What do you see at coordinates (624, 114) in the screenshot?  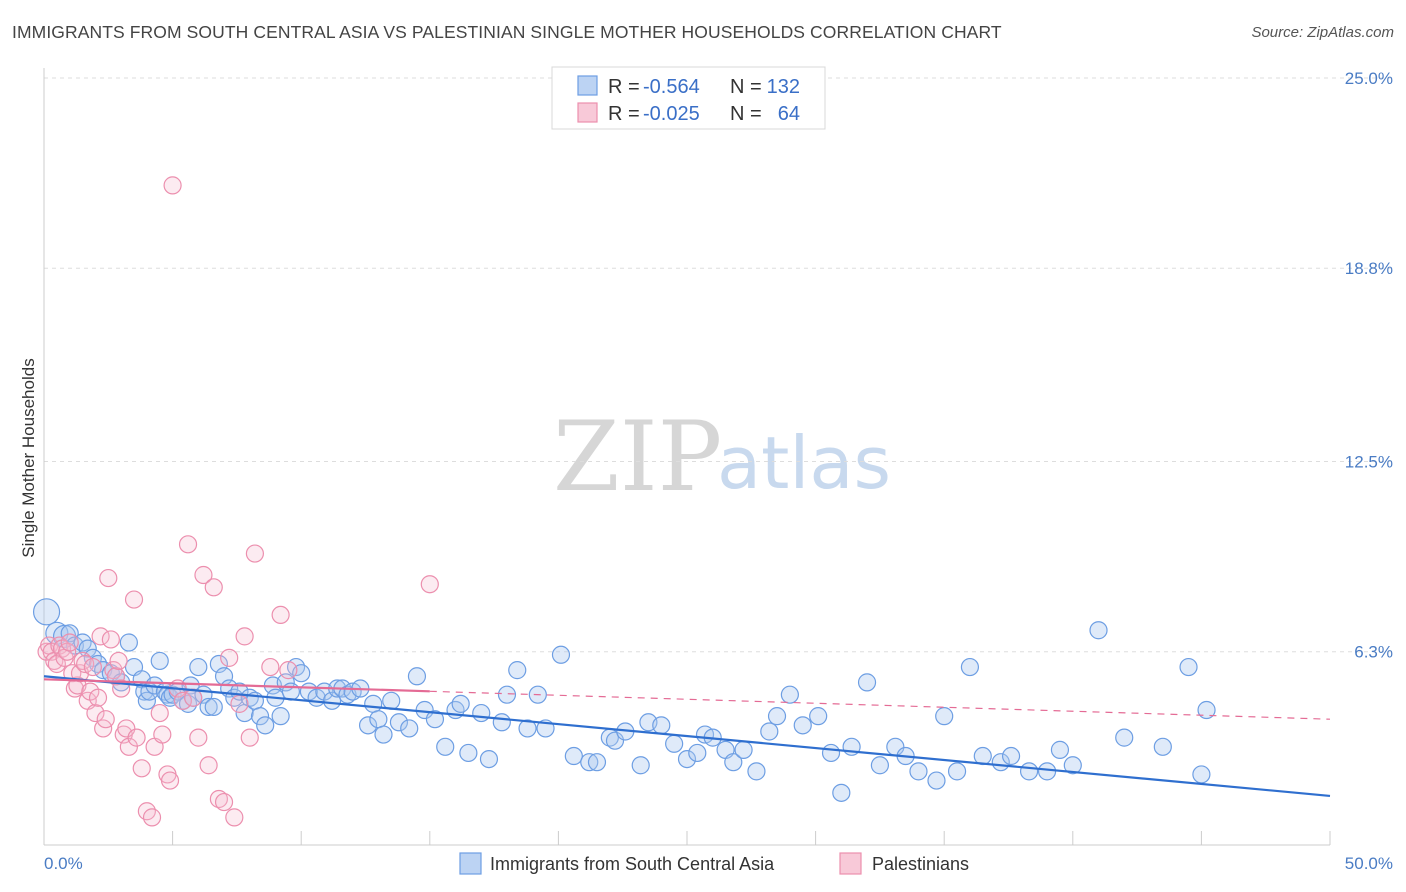 I see `legend-r-label-2: R =` at bounding box center [624, 114].